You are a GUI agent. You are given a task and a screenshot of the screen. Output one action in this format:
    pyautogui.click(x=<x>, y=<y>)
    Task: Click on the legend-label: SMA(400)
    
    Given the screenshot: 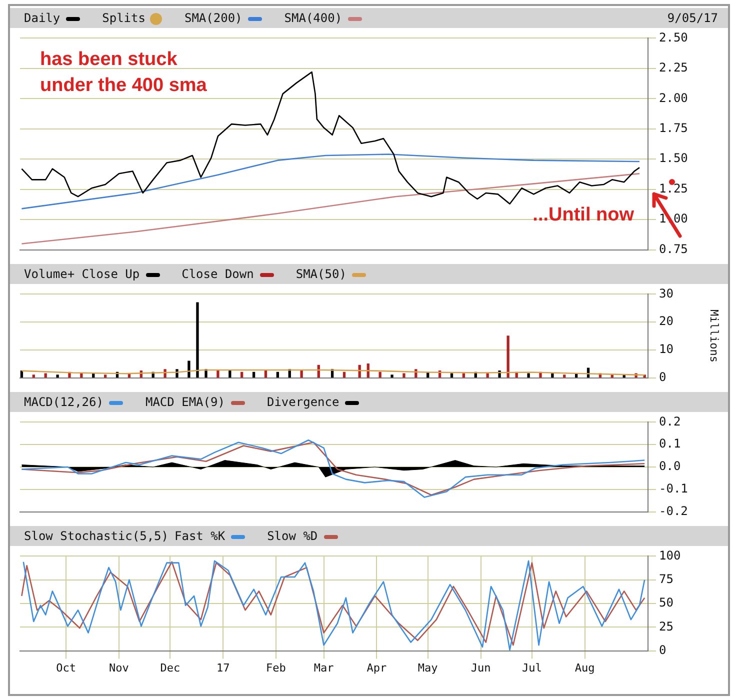 What is the action you would take?
    pyautogui.click(x=314, y=18)
    